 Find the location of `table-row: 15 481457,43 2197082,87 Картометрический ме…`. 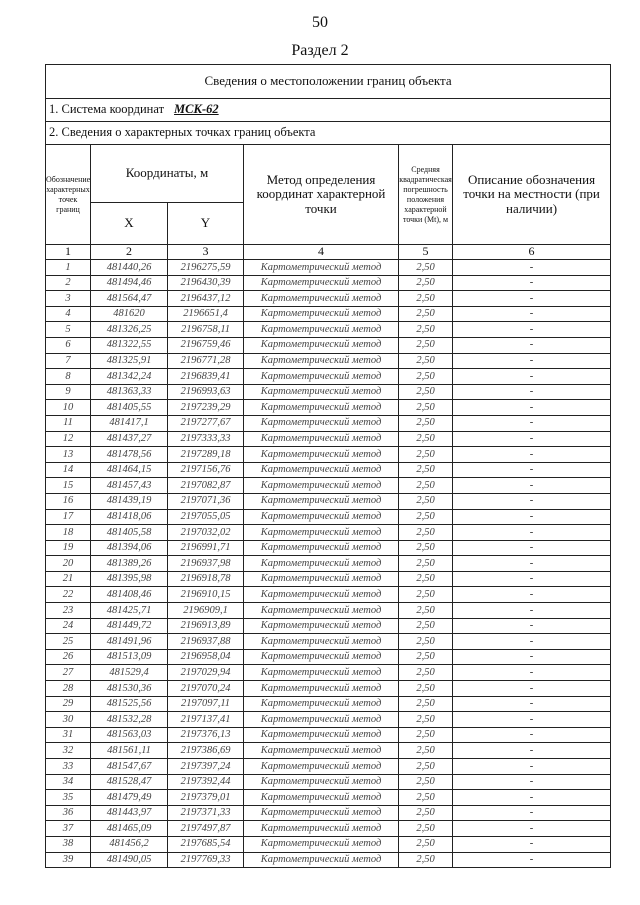

table-row: 15 481457,43 2197082,87 Картометрический ме… is located at coordinates (328, 485).